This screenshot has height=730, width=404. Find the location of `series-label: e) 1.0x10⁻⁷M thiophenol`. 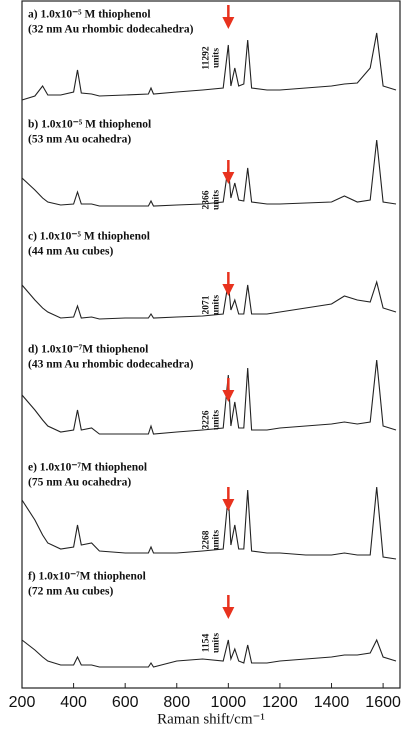

series-label: e) 1.0x10⁻⁷M thiophenol is located at coordinates (87, 468).